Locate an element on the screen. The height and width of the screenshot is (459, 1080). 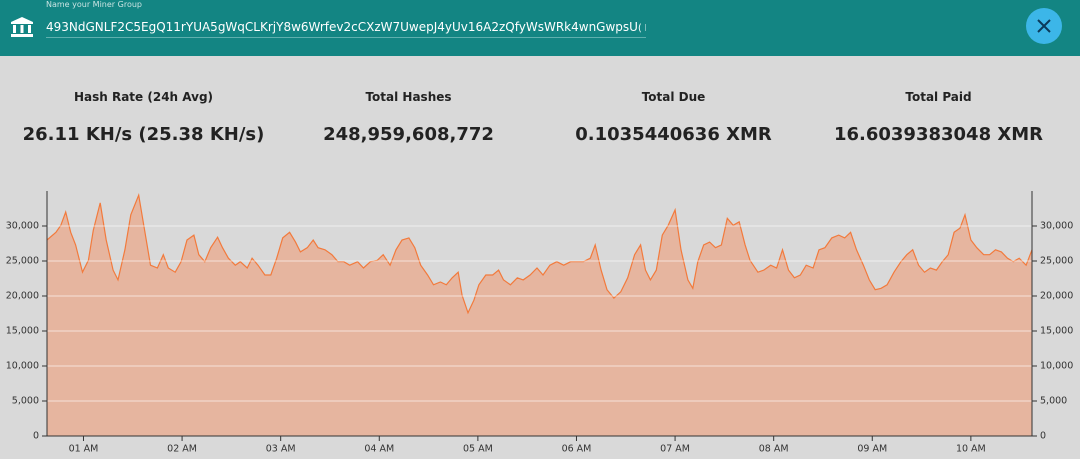
y2-tick-label: 15,000 is located at coordinates (1056, 331).